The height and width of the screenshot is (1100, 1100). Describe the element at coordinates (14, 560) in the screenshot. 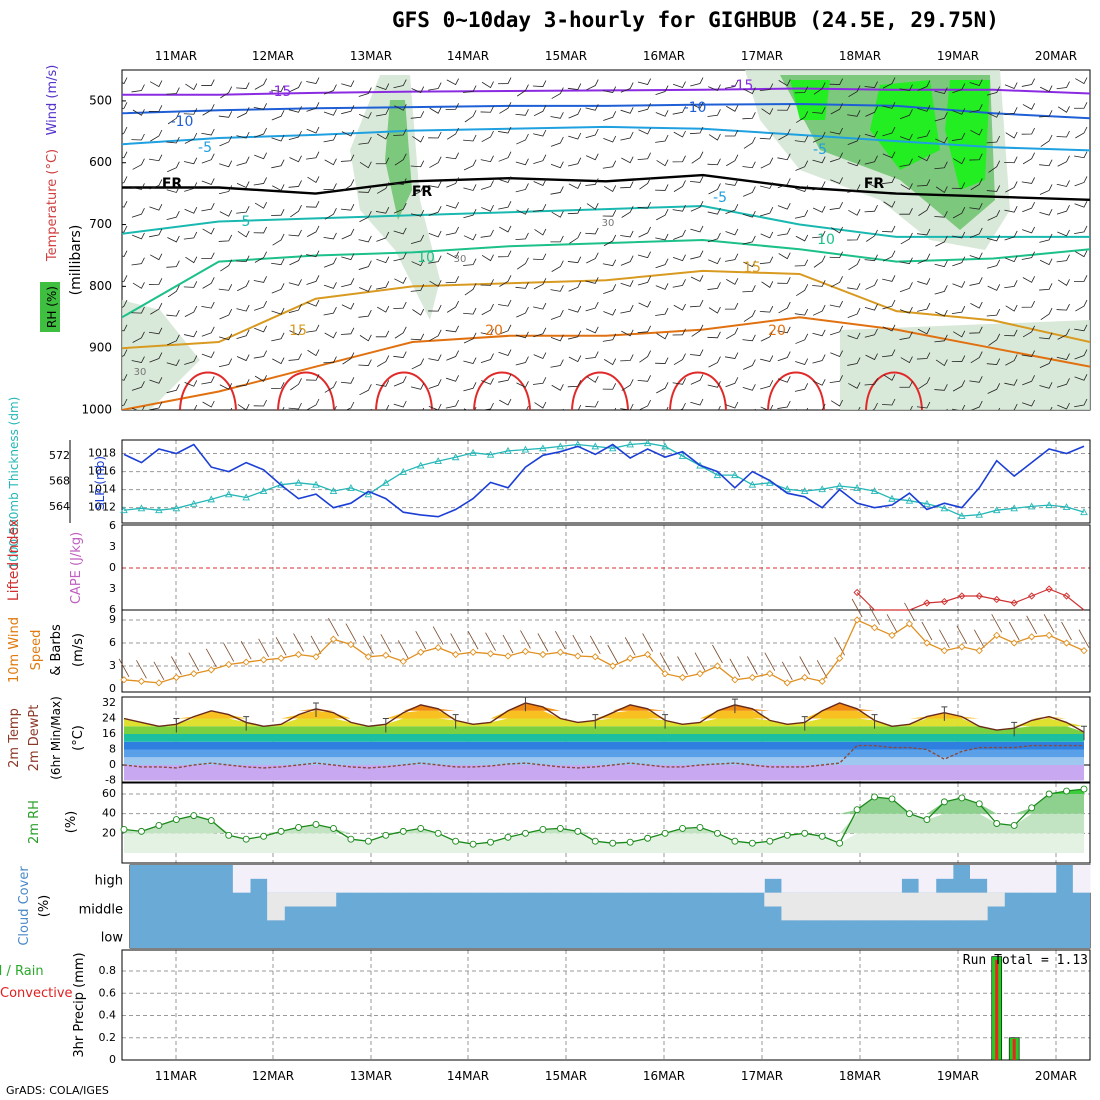

I see `lifted-index-axis-label: Lifted Index` at that location.